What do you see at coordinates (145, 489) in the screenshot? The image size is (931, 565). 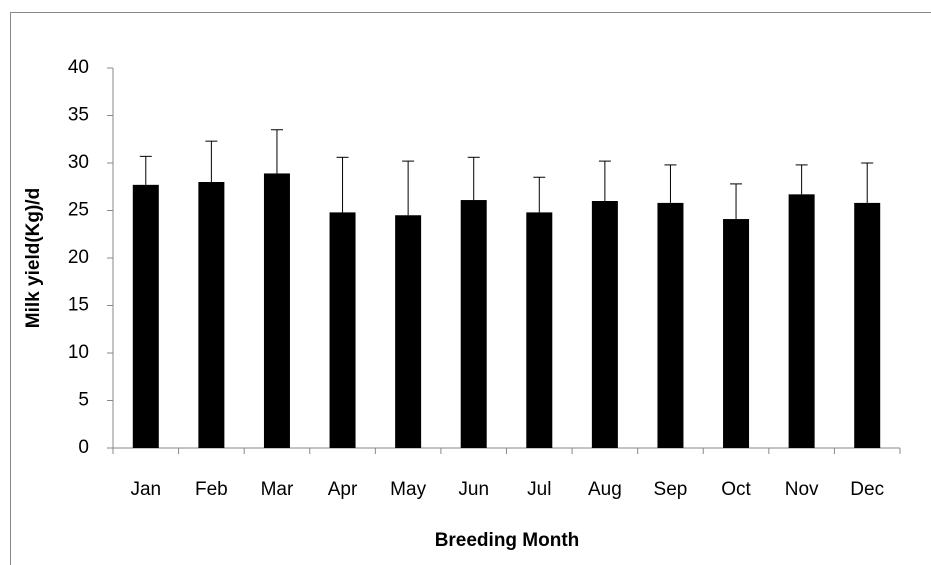 I see `x-tick-label: Jan` at bounding box center [145, 489].